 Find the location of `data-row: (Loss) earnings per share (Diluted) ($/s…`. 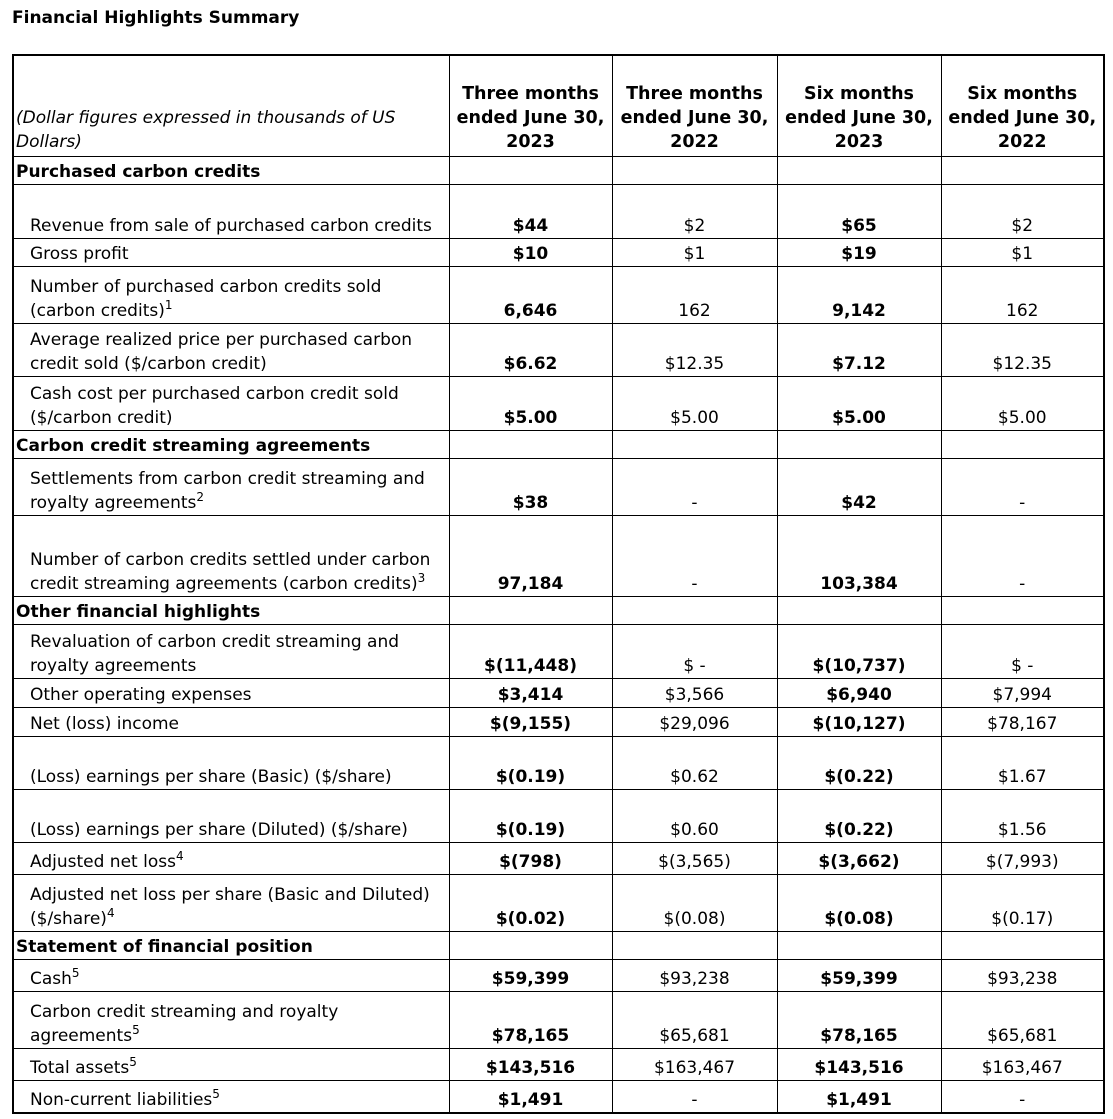

data-row: (Loss) earnings per share (Diluted) ($/s… is located at coordinates (558, 815).